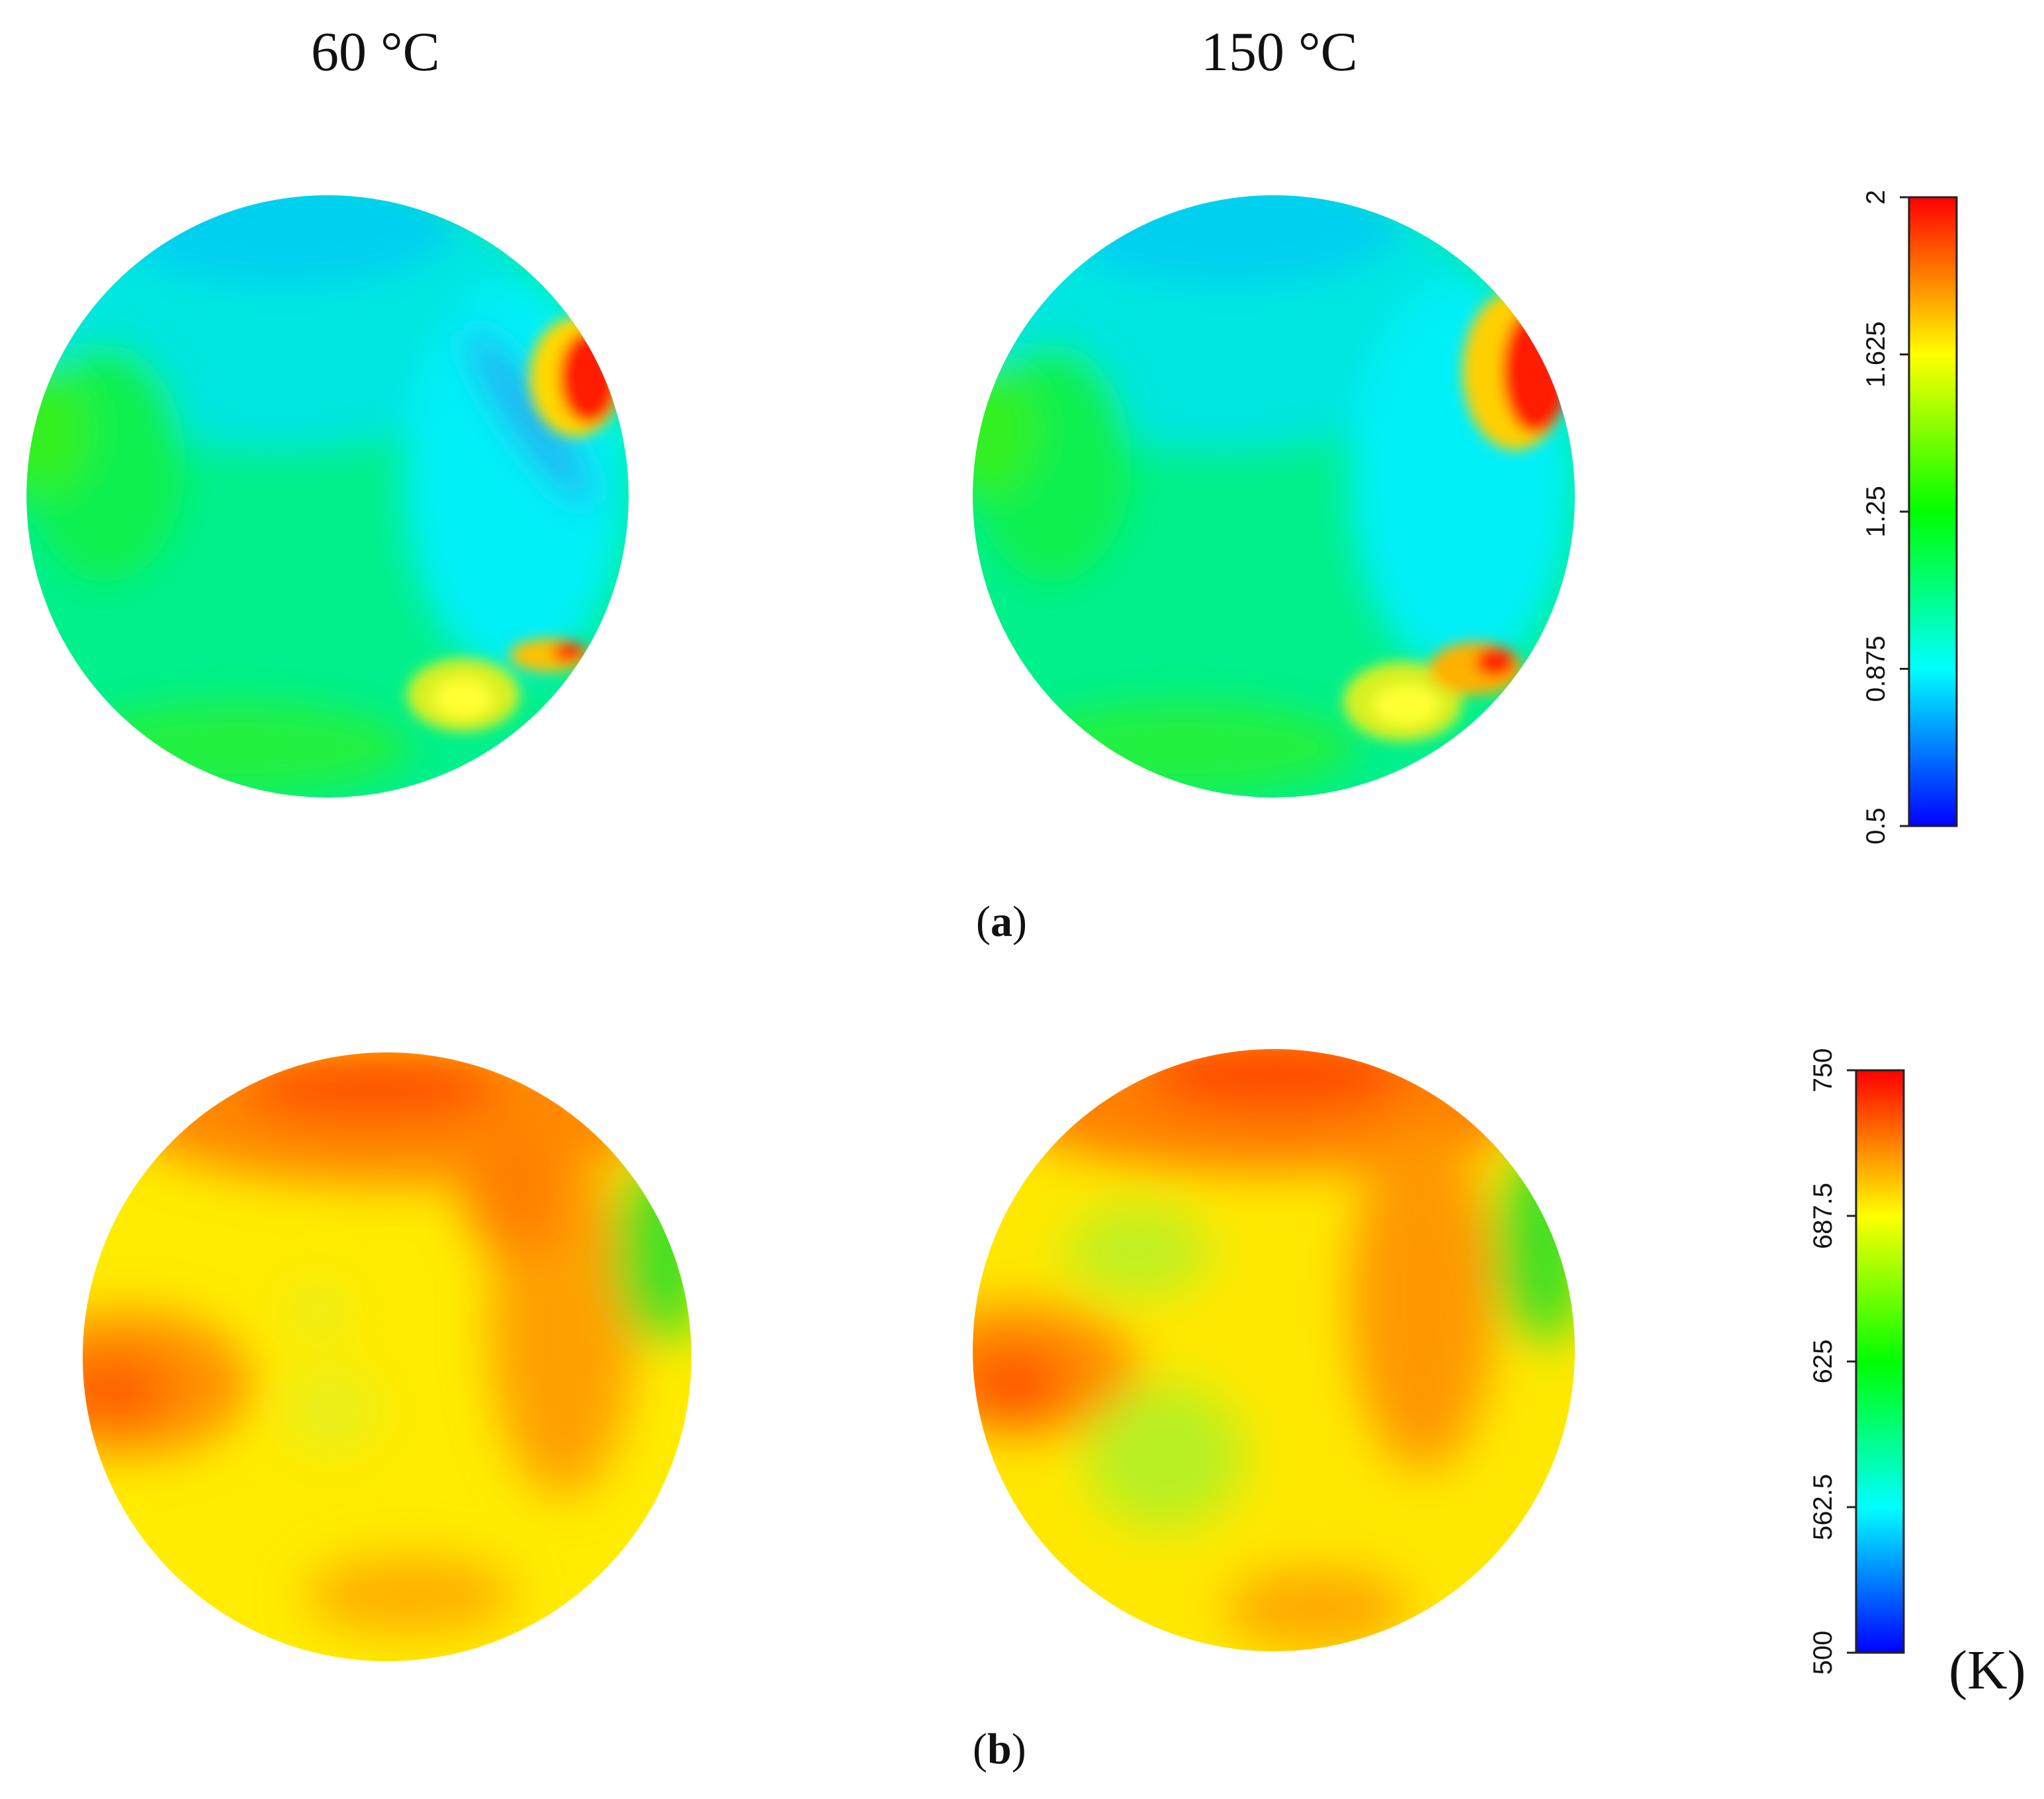 Image resolution: width=2044 pixels, height=1799 pixels. Describe the element at coordinates (1823, 1216) in the screenshot. I see `colorbar-tick-label: 687.5` at that location.